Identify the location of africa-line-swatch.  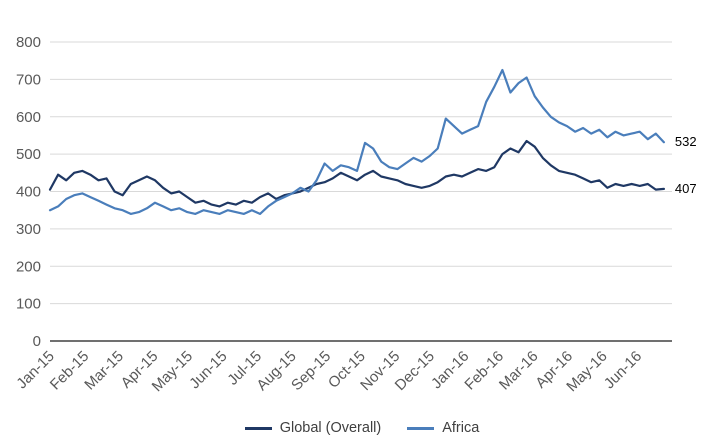
(421, 428).